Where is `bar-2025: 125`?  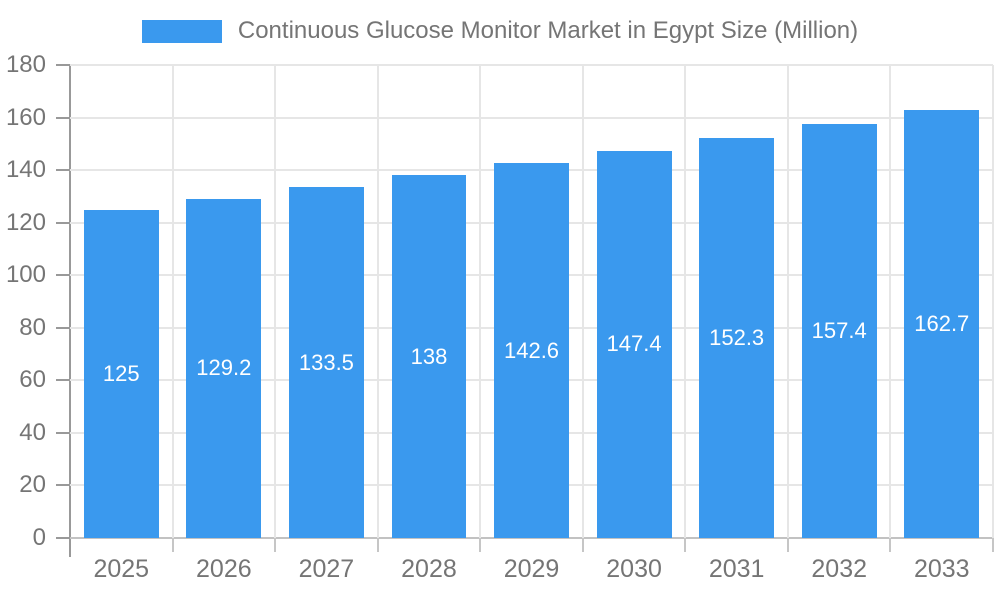 bar-2025: 125 is located at coordinates (121, 373).